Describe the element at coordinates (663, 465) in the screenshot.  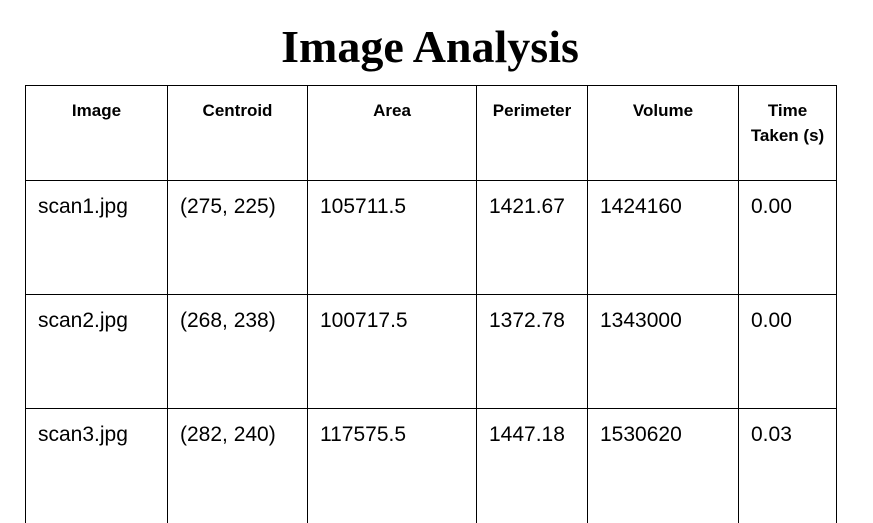
I see `cell-volume: 1530620` at that location.